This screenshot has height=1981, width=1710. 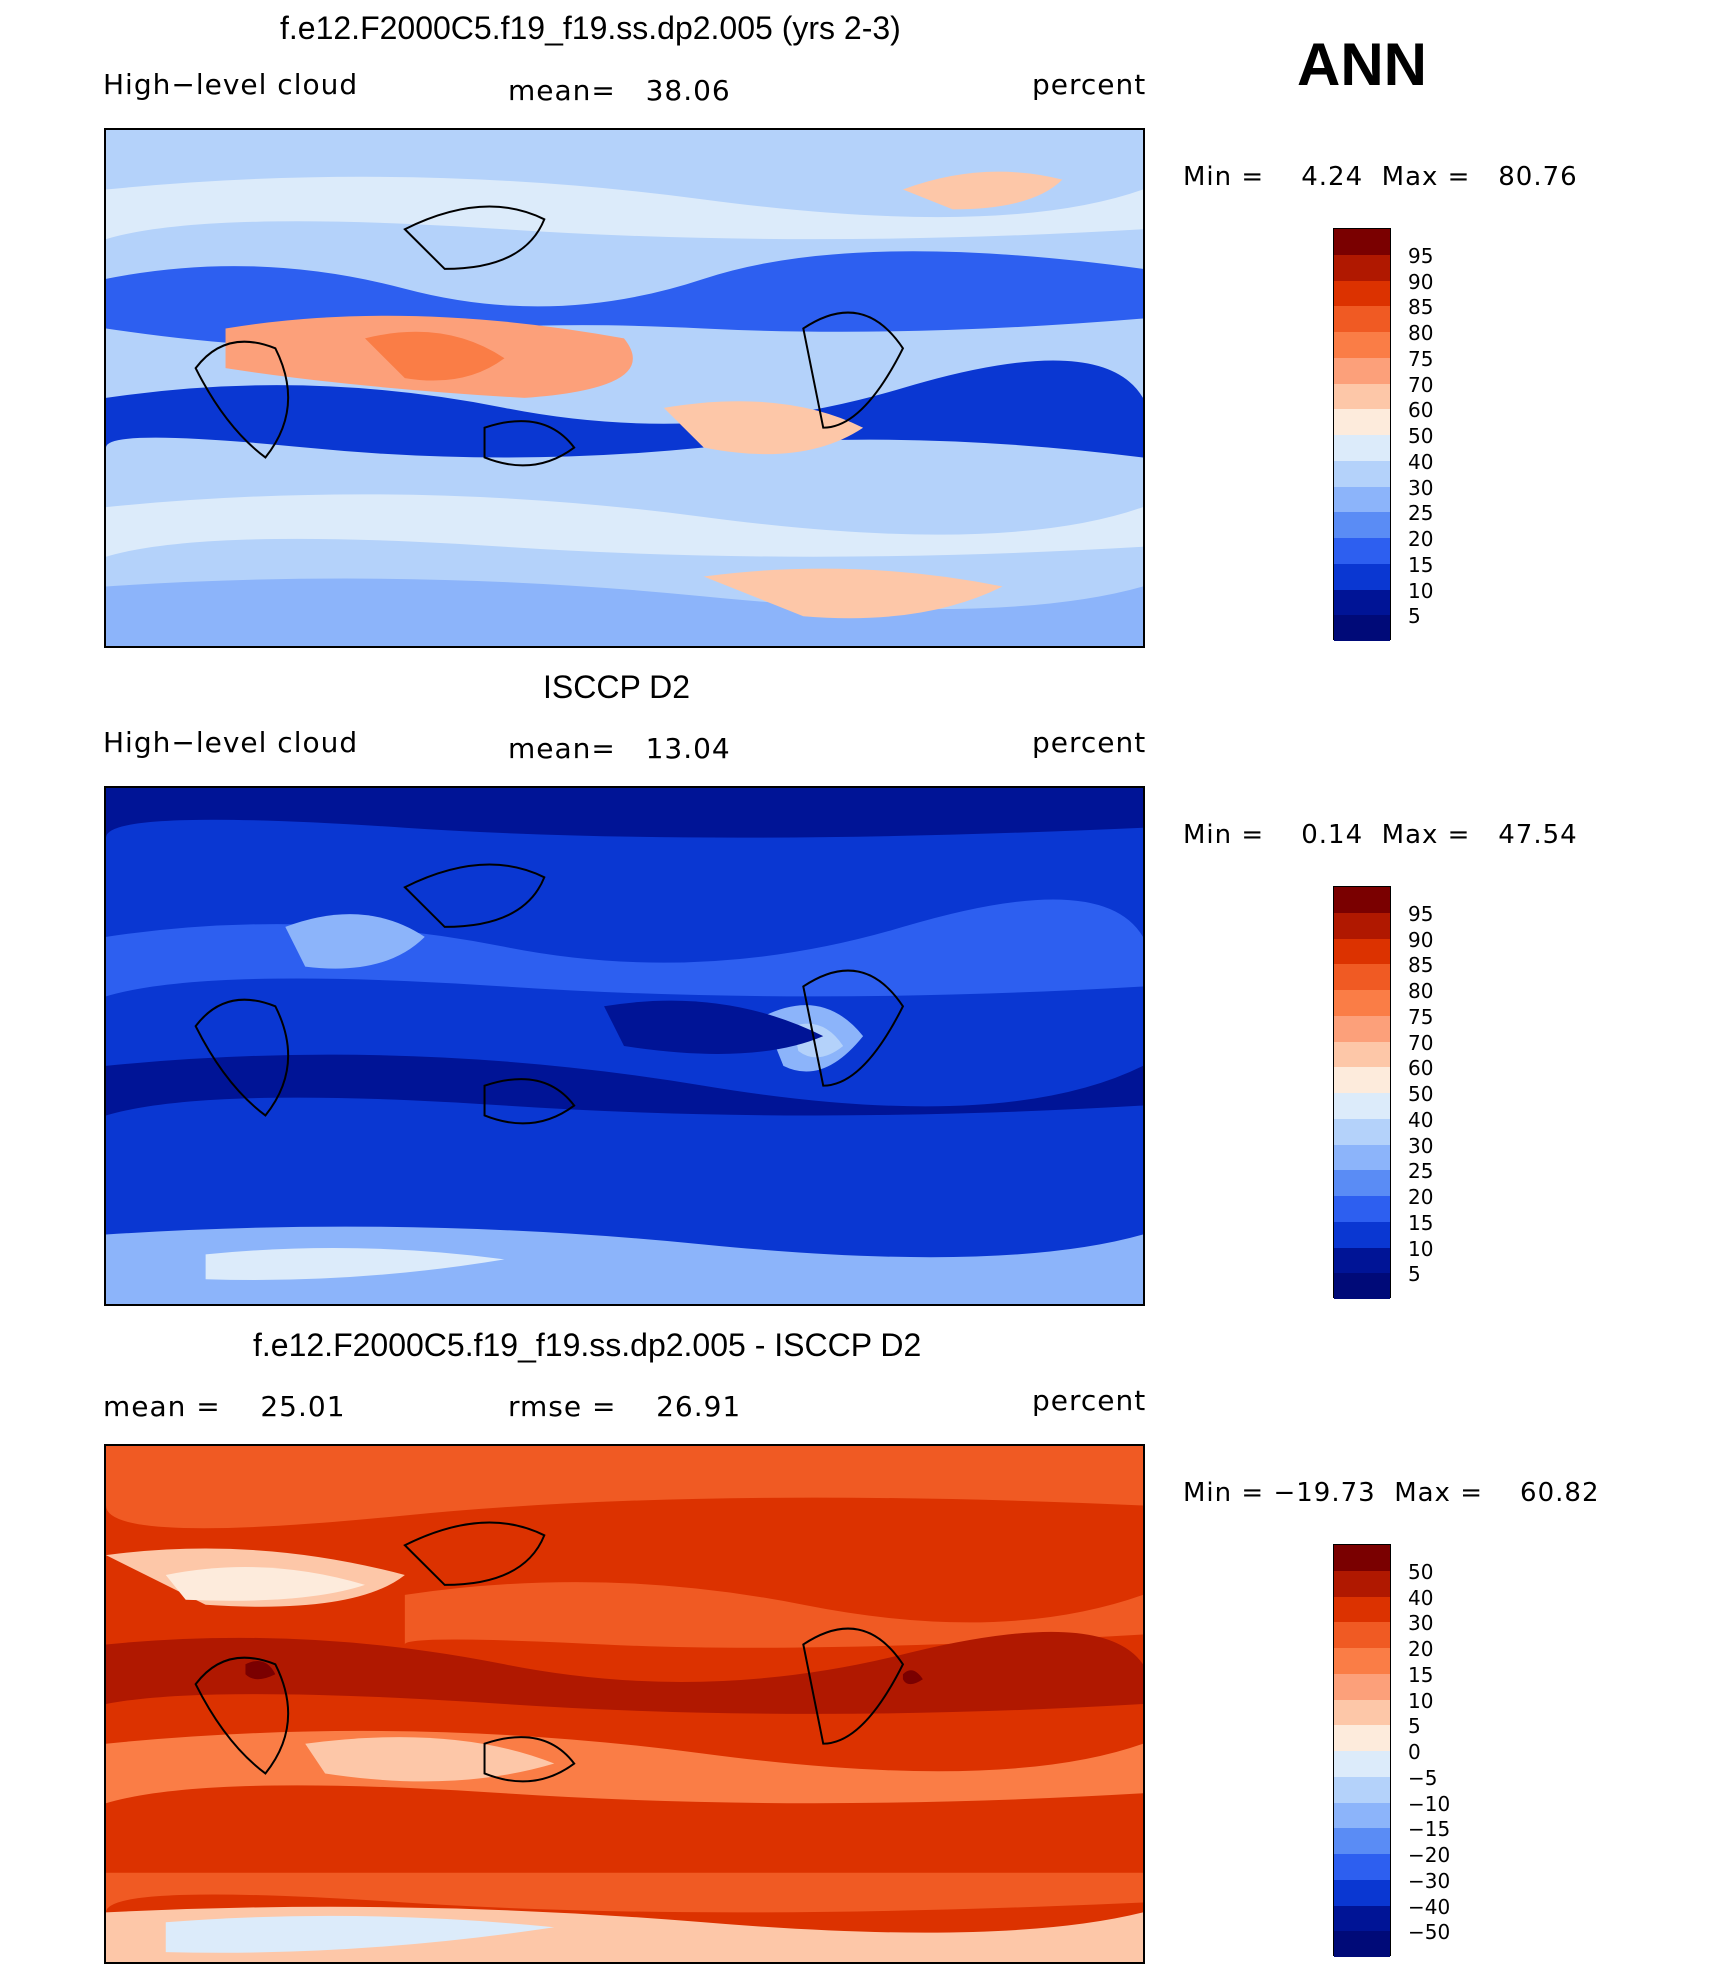 What do you see at coordinates (1089, 84) in the screenshot?
I see `panel1-units-label: percent` at bounding box center [1089, 84].